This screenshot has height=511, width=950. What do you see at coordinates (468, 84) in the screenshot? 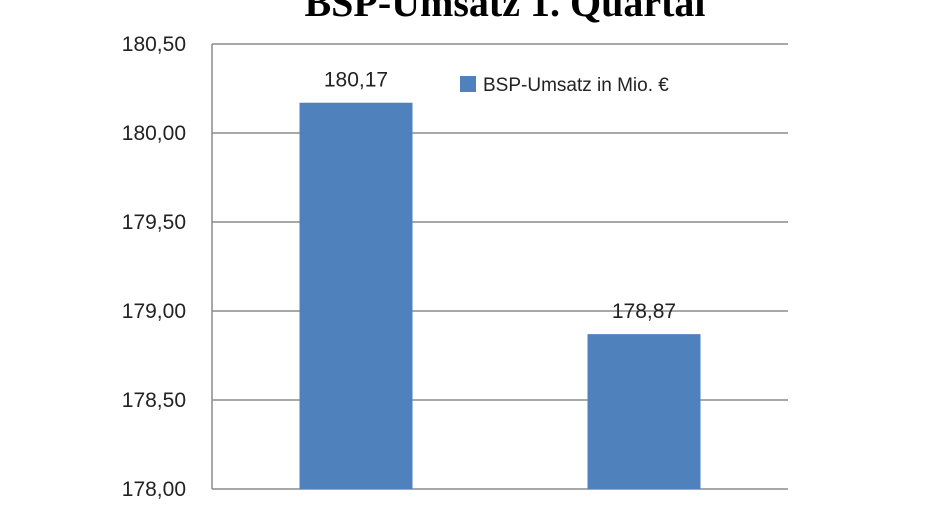
I see `legend-swatch` at bounding box center [468, 84].